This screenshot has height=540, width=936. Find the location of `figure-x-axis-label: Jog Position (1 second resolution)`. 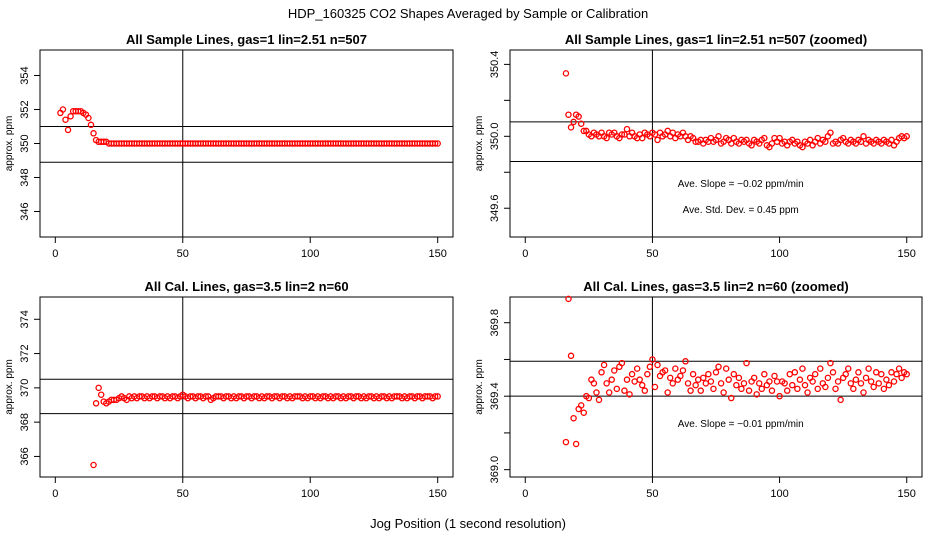

figure-x-axis-label: Jog Position (1 second resolution) is located at coordinates (468, 523).